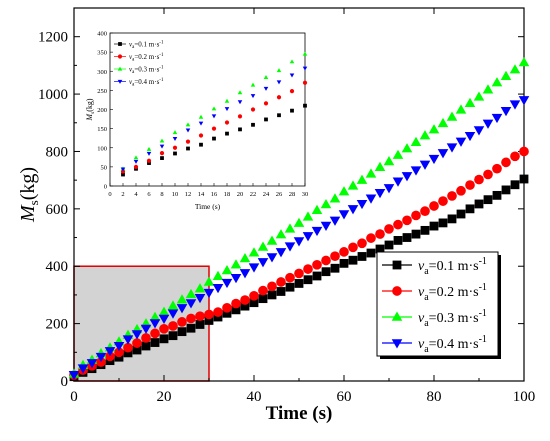  What do you see at coordinates (434, 397) in the screenshot?
I see `x-tick-label: 80` at bounding box center [434, 397].